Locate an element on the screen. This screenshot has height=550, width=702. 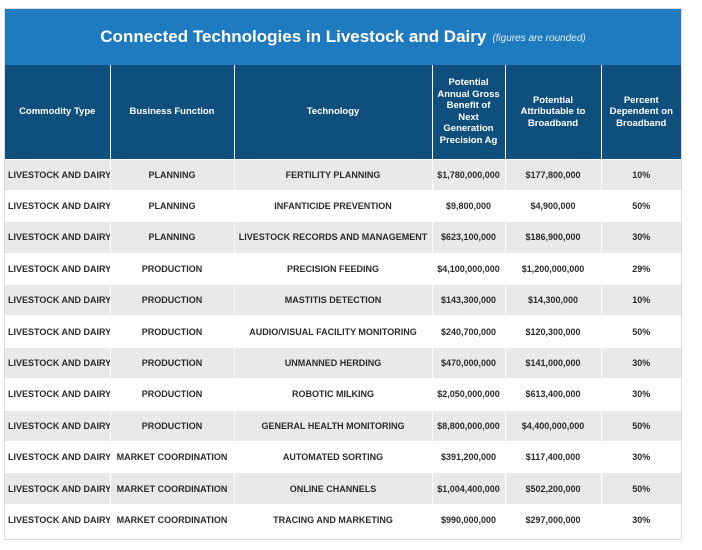
technology-cell: FERTILITY PLANNING is located at coordinates (333, 174).